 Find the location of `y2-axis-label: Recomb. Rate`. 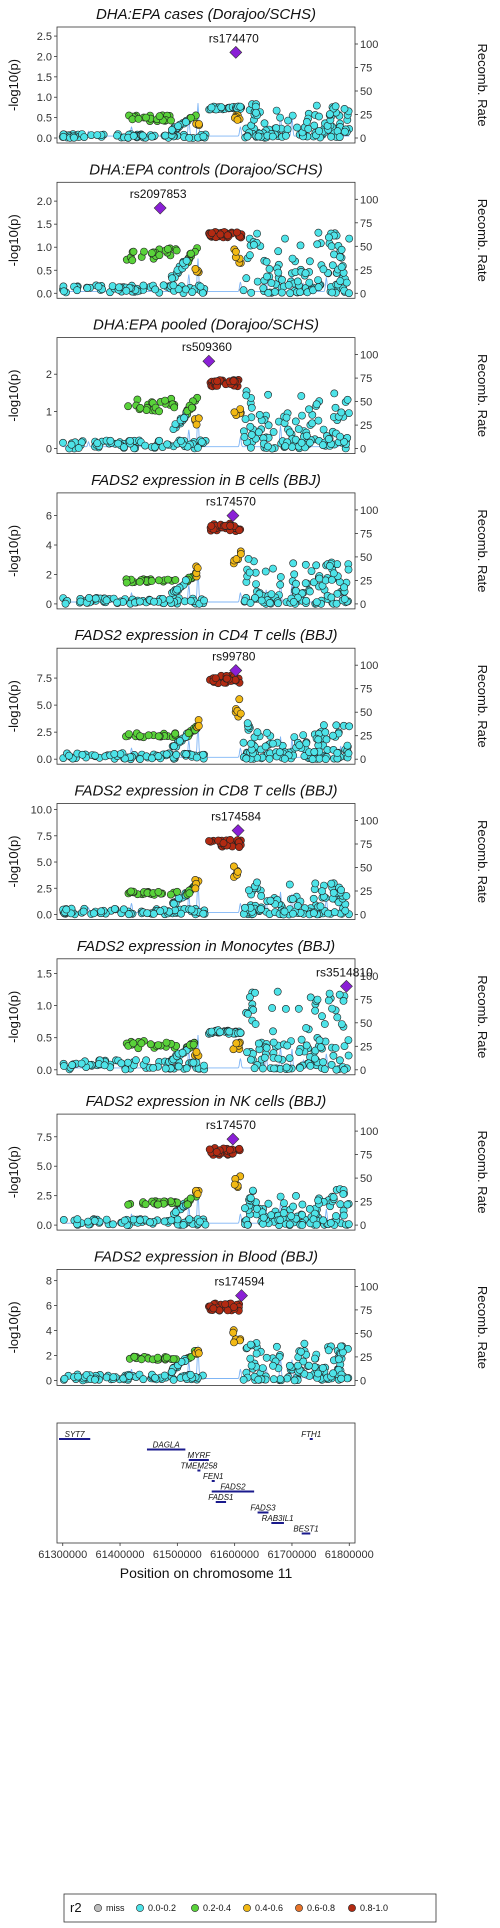

y2-axis-label: Recomb. Rate is located at coordinates (482, 1327).